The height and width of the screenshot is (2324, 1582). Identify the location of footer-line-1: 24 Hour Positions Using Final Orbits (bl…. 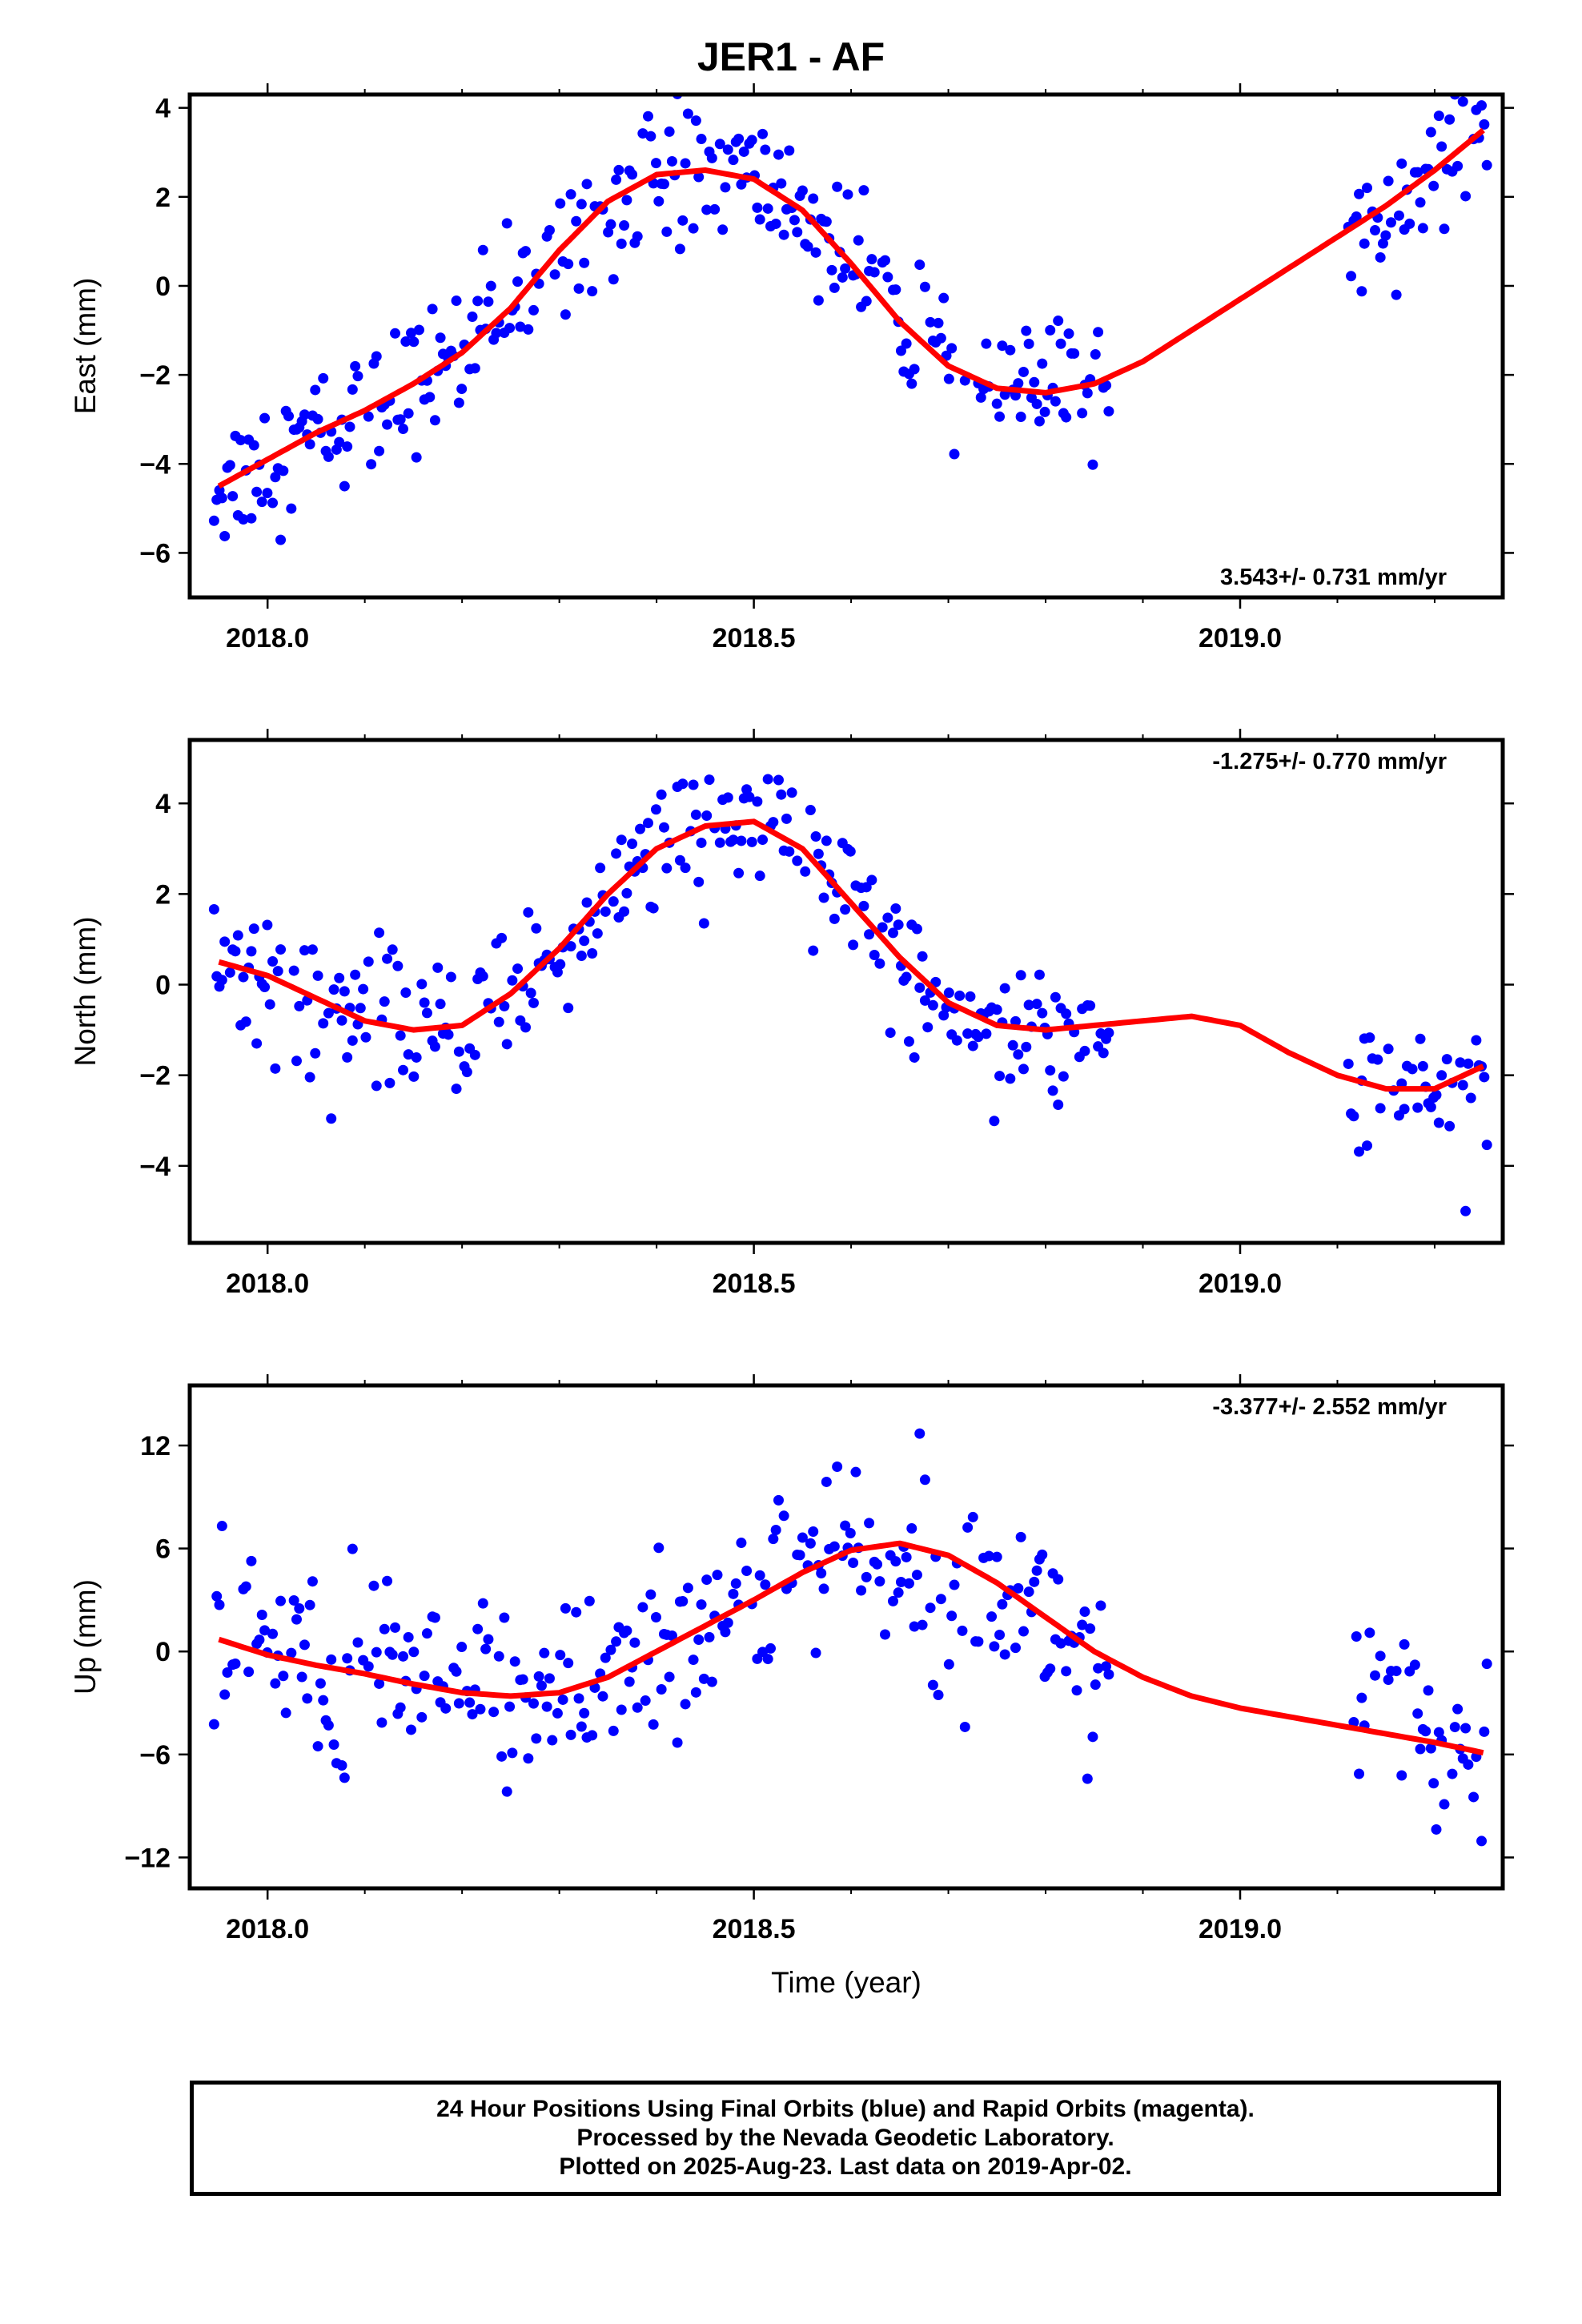
(846, 2109).